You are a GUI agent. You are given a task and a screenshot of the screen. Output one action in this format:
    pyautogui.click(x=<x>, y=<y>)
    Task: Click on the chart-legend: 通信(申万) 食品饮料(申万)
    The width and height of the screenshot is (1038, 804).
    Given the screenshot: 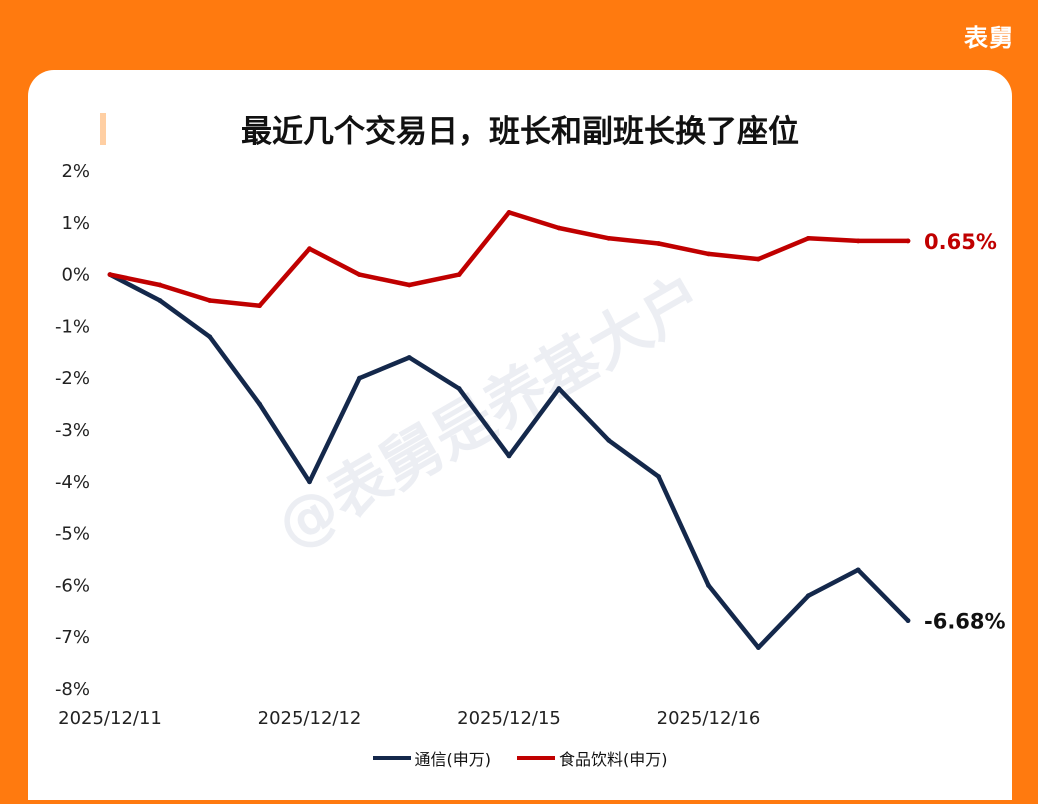 What is the action you would take?
    pyautogui.click(x=520, y=758)
    